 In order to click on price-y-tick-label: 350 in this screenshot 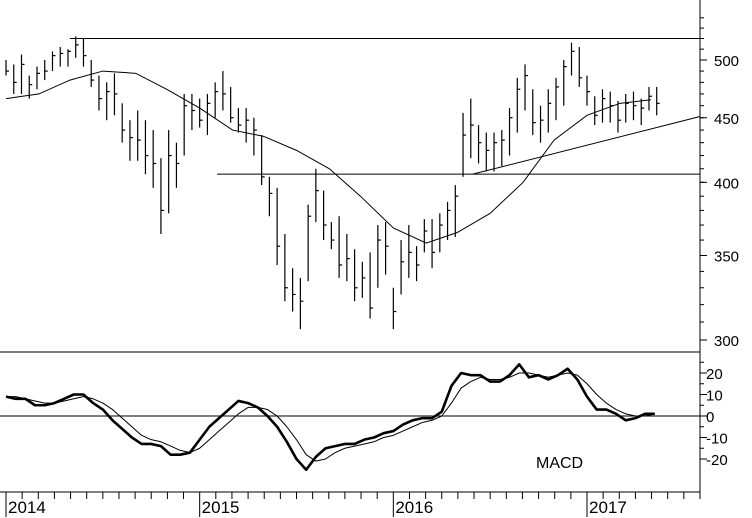, I will do `click(726, 257)`.